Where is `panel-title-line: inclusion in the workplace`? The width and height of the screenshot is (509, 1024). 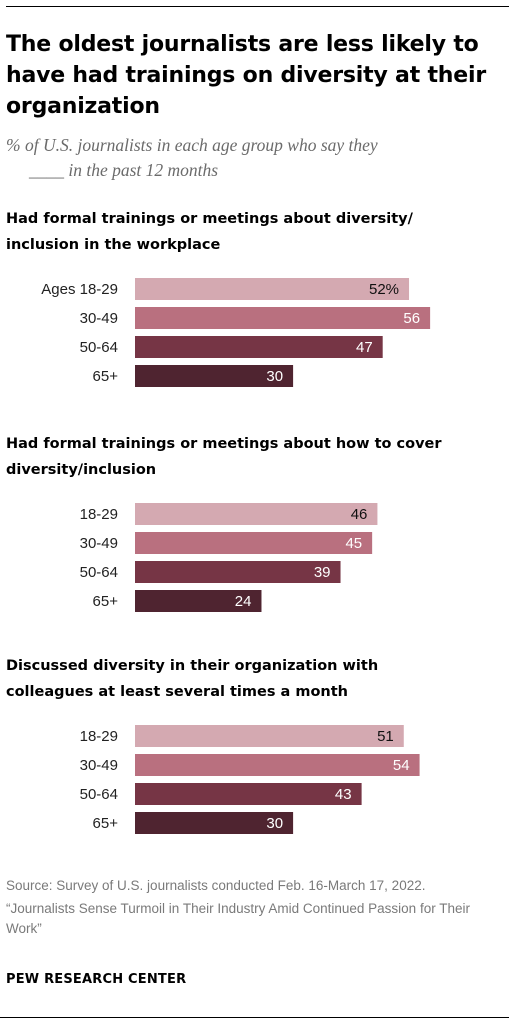
panel-title-line: inclusion in the workplace is located at coordinates (113, 245).